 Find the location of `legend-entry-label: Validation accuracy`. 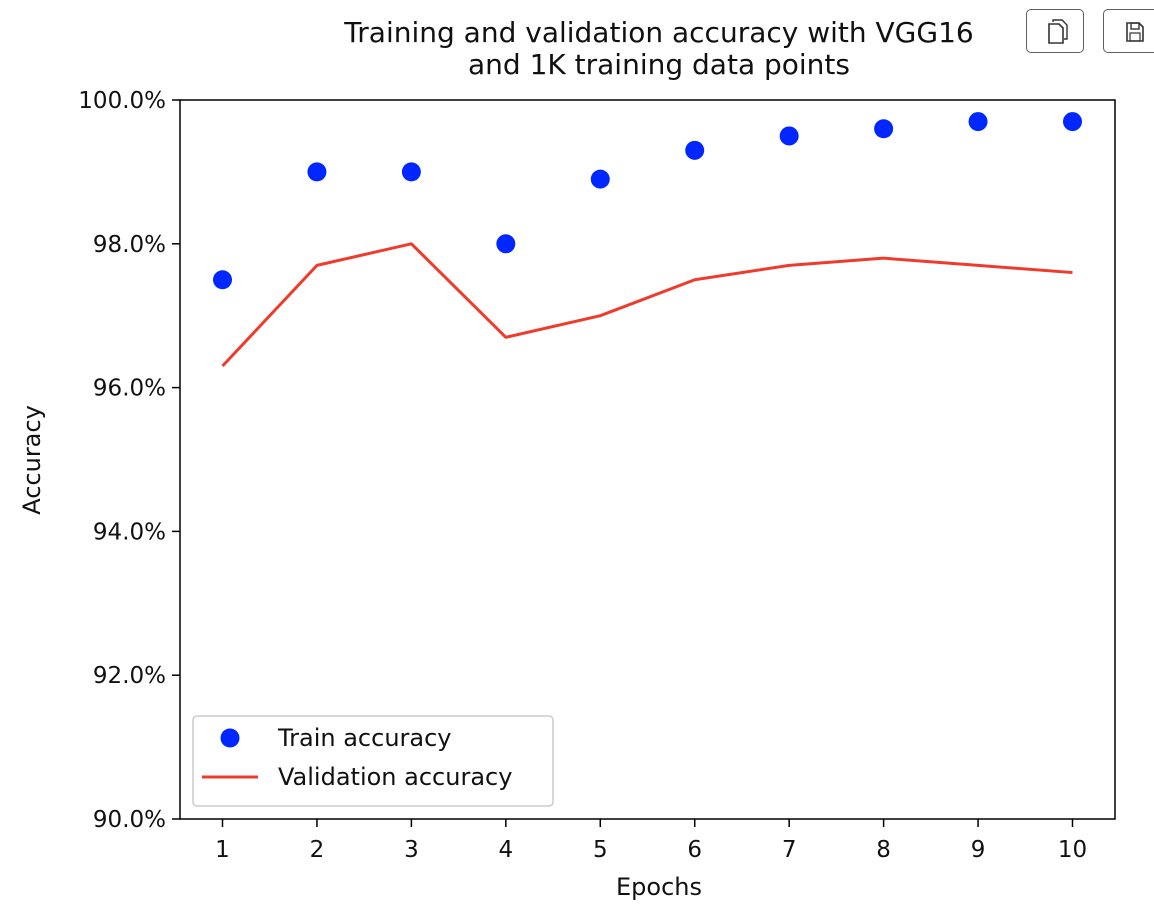

legend-entry-label: Validation accuracy is located at coordinates (395, 777).